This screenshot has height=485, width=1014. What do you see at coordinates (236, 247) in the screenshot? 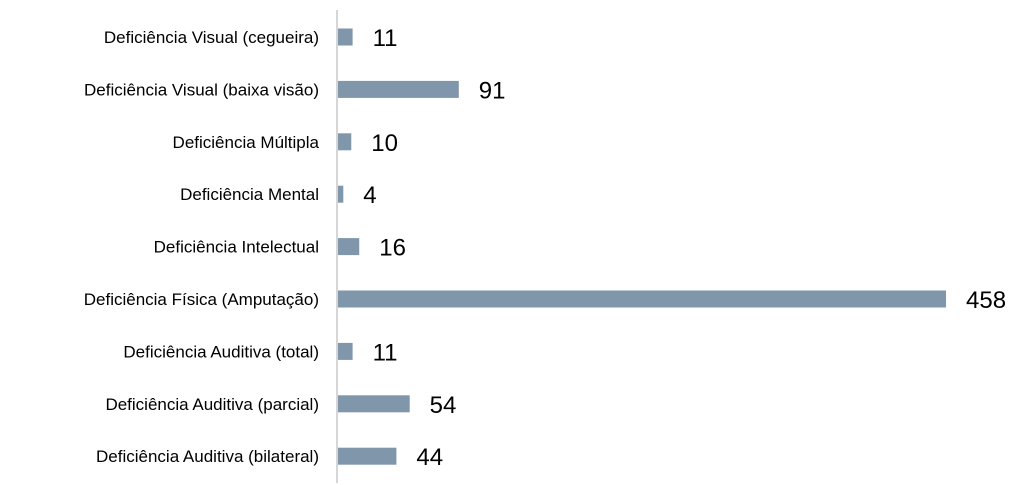
I see `category-label: Deficiência Intelectual` at bounding box center [236, 247].